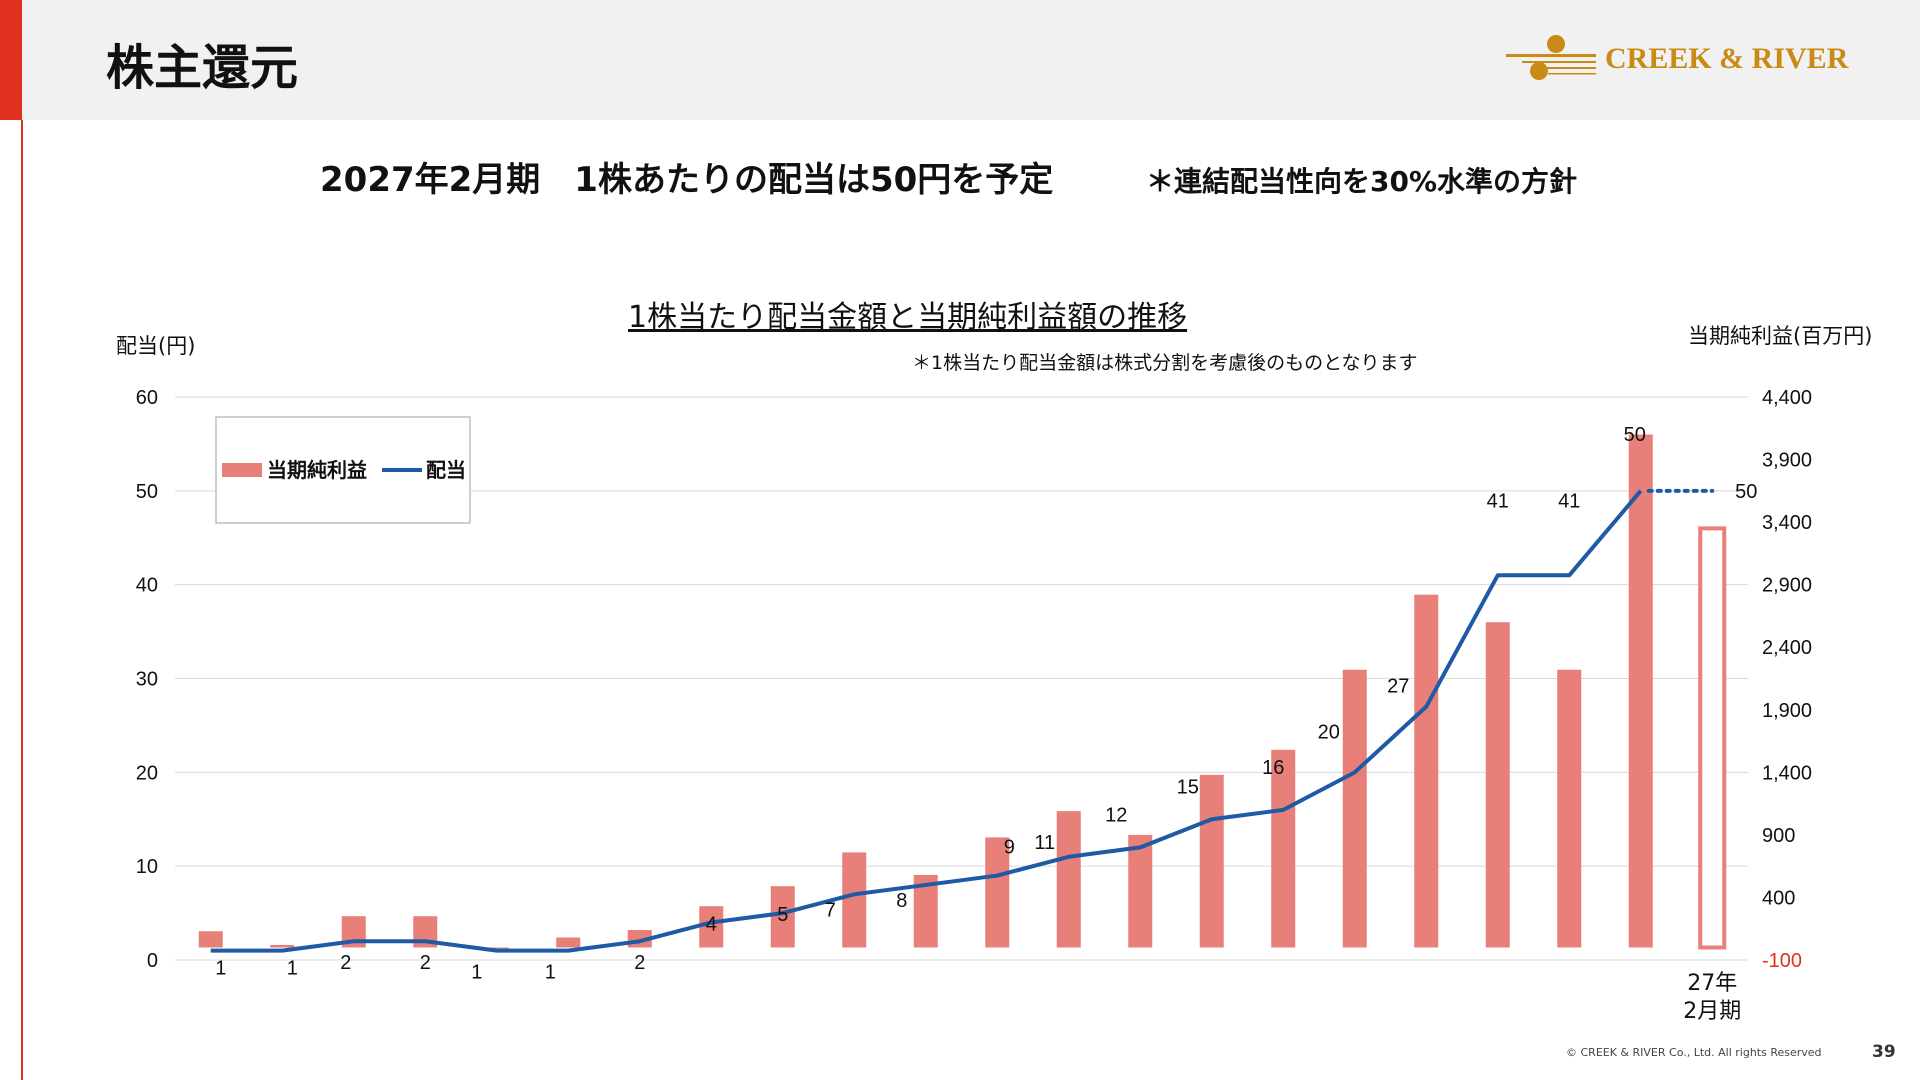 Image resolution: width=1920 pixels, height=1080 pixels. Describe the element at coordinates (22, 600) in the screenshot. I see `side-accent-line` at that location.